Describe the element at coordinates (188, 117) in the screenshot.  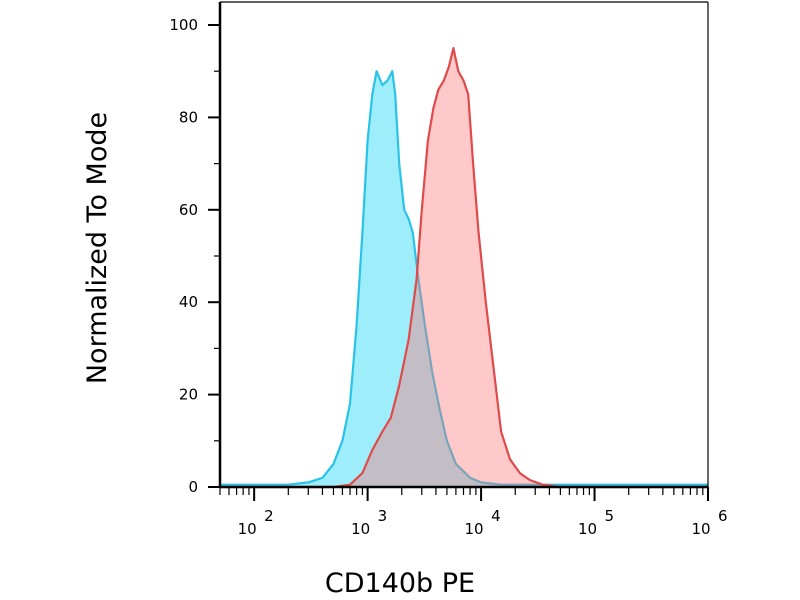
I see `y-tick-label: 80` at that location.